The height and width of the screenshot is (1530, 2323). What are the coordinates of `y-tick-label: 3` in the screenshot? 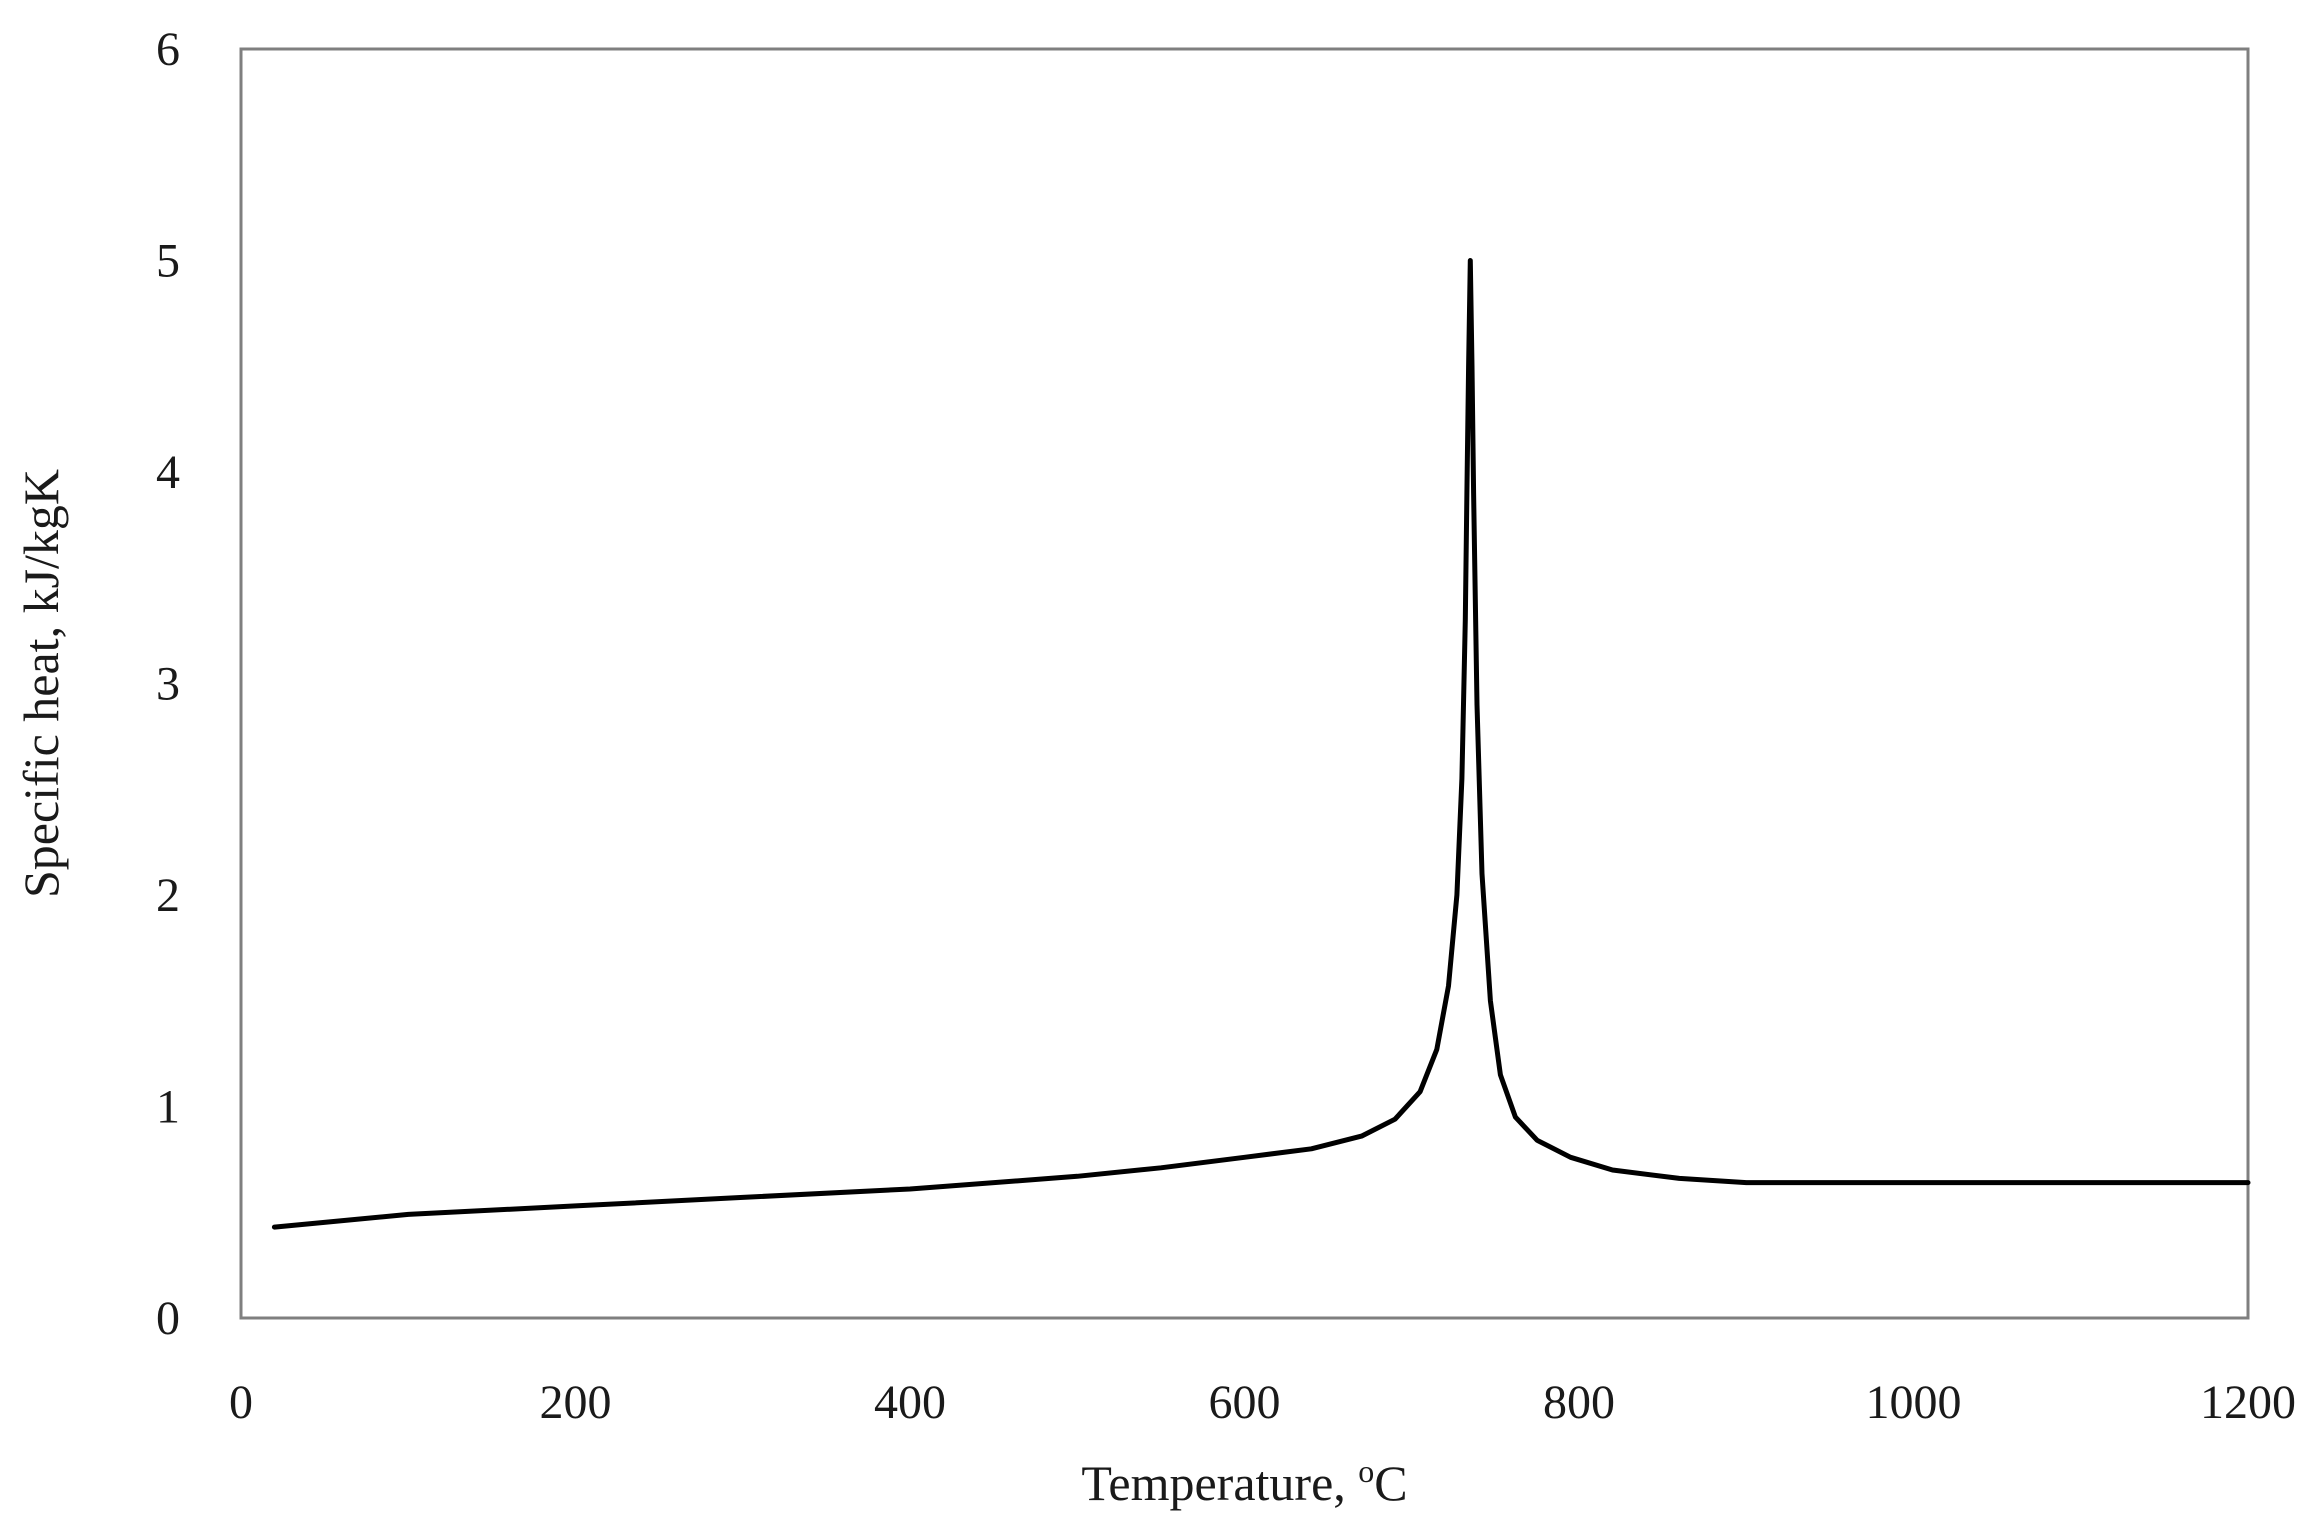 It's located at (168, 684).